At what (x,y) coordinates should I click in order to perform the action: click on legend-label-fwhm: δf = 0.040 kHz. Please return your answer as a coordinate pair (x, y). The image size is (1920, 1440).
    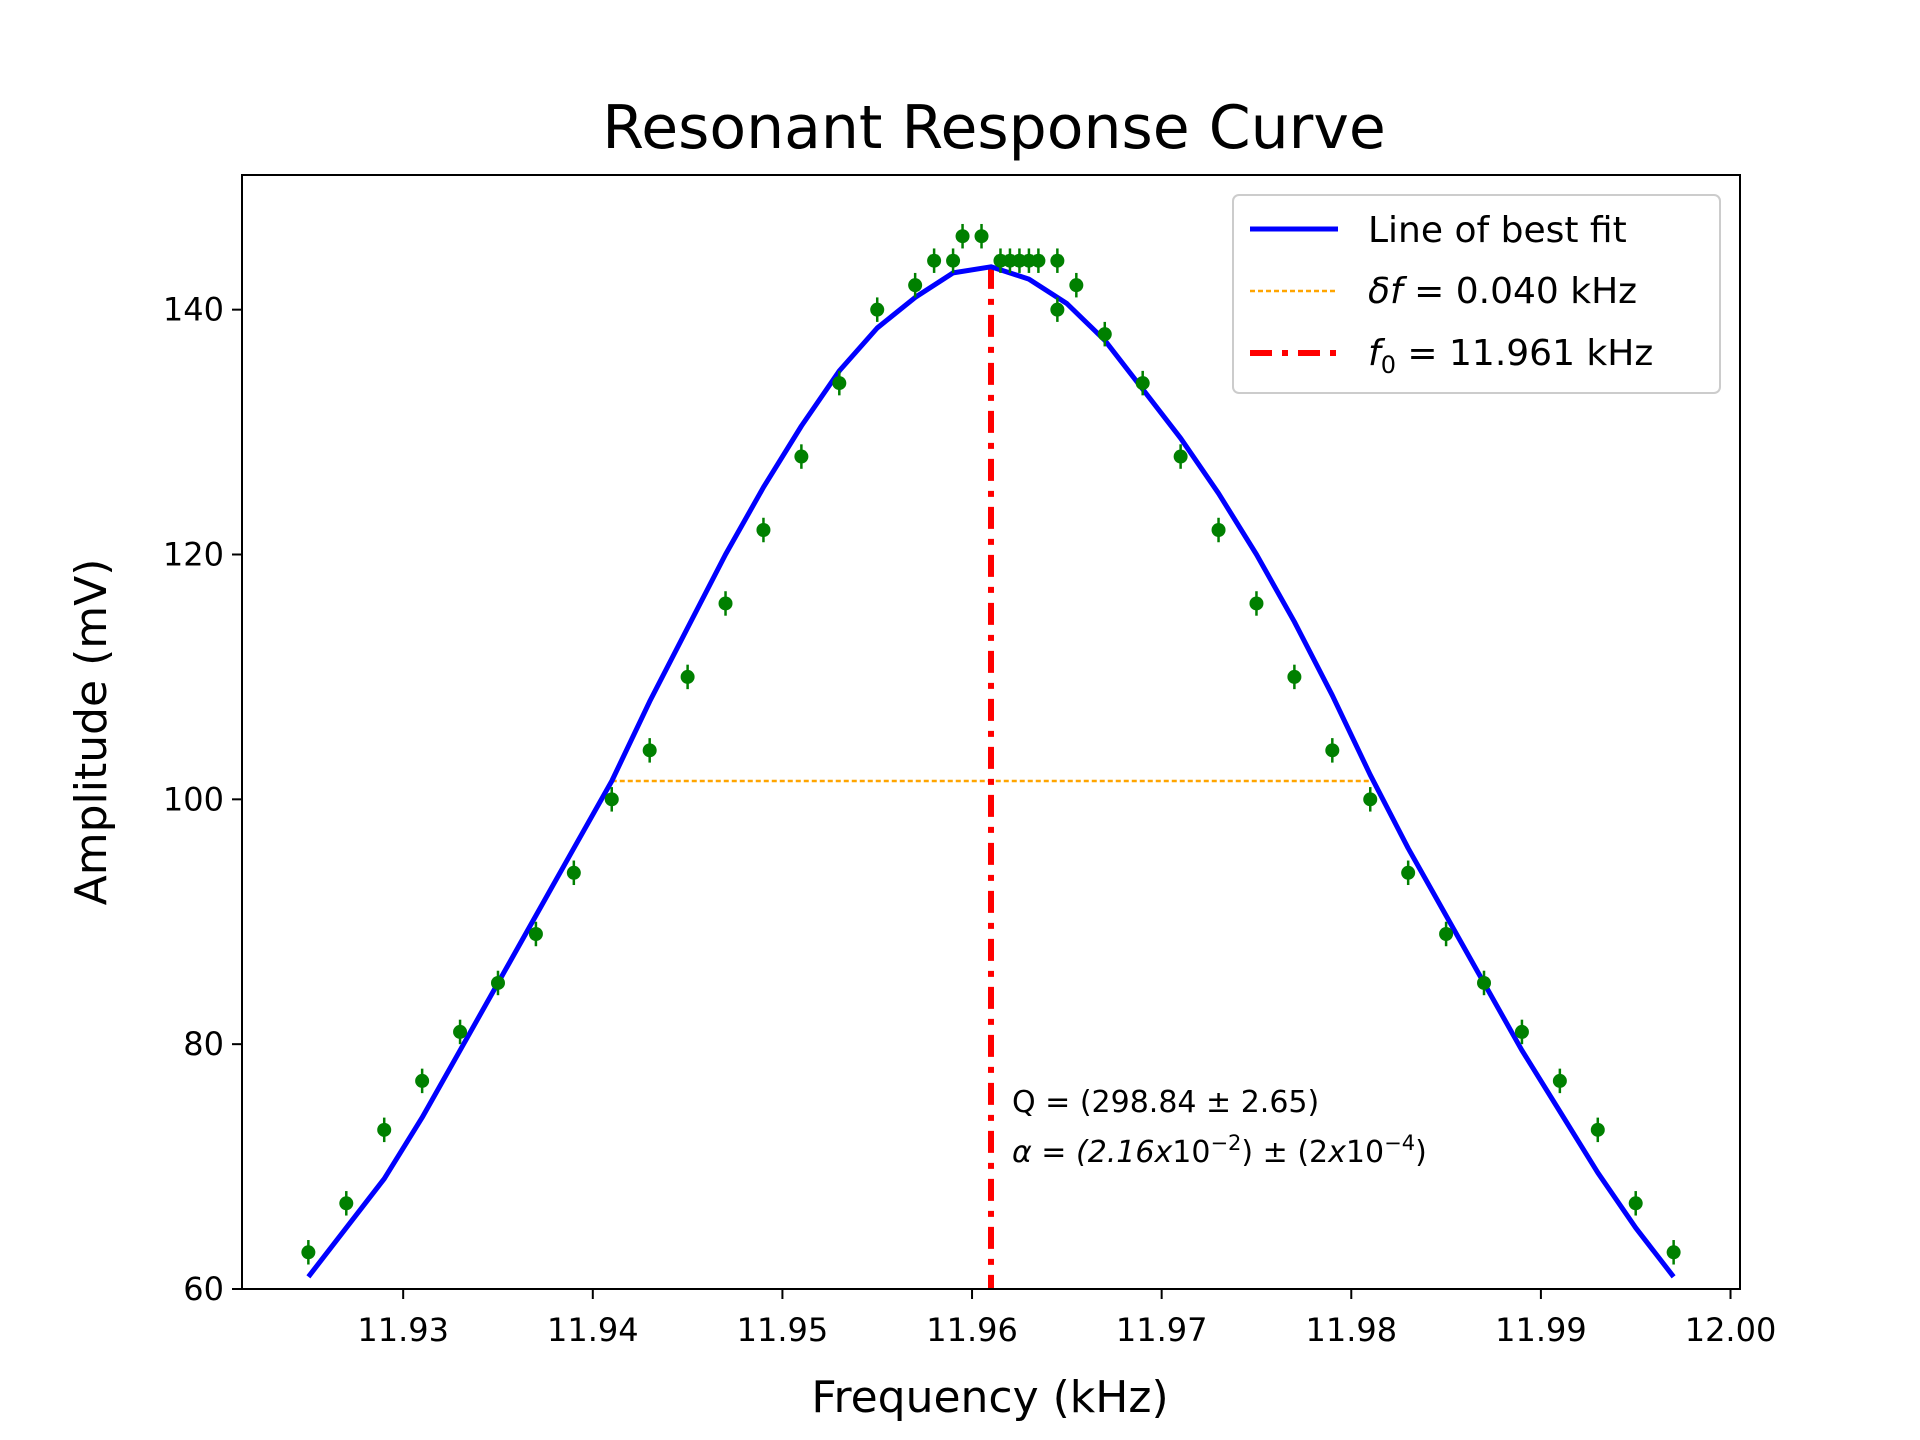
    Looking at the image, I should click on (1502, 291).